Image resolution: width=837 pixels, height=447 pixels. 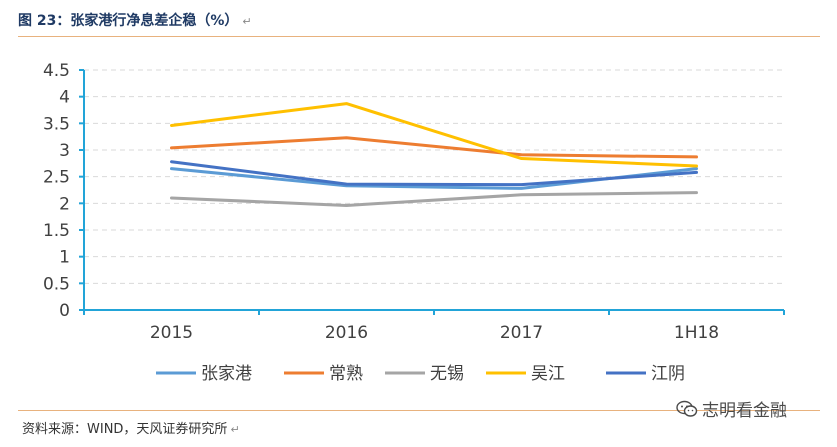 I want to click on y-tick-label: 3, so click(x=64, y=151).